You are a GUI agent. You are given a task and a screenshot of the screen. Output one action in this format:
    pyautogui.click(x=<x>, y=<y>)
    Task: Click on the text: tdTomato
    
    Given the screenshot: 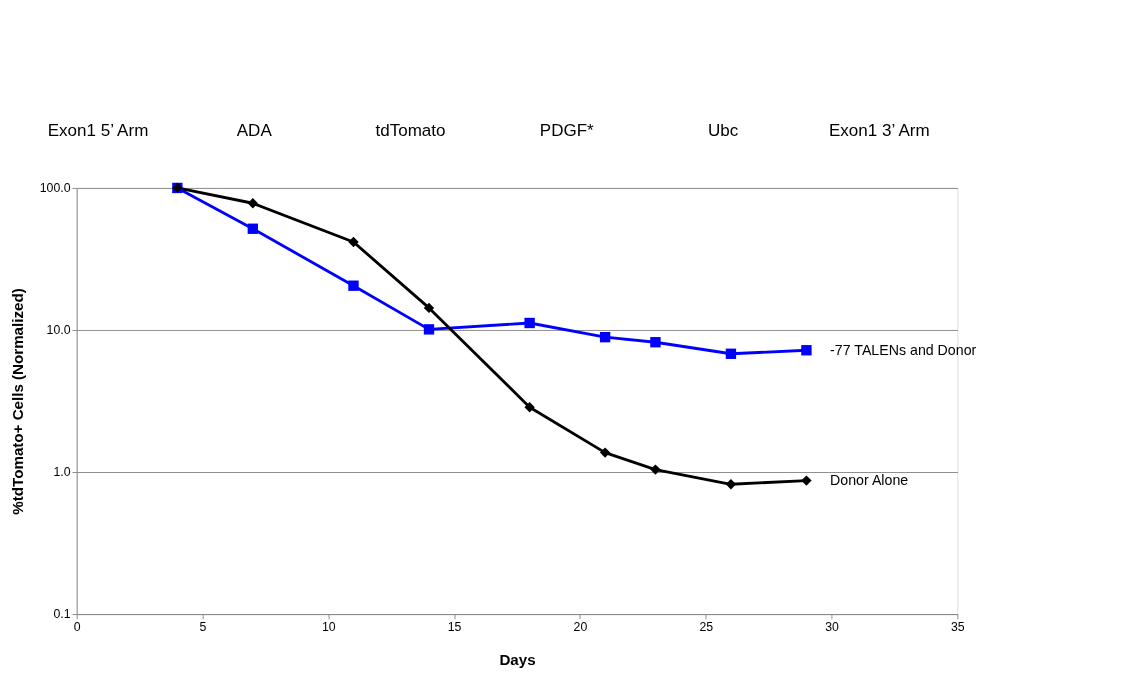 What is the action you would take?
    pyautogui.click(x=410, y=130)
    